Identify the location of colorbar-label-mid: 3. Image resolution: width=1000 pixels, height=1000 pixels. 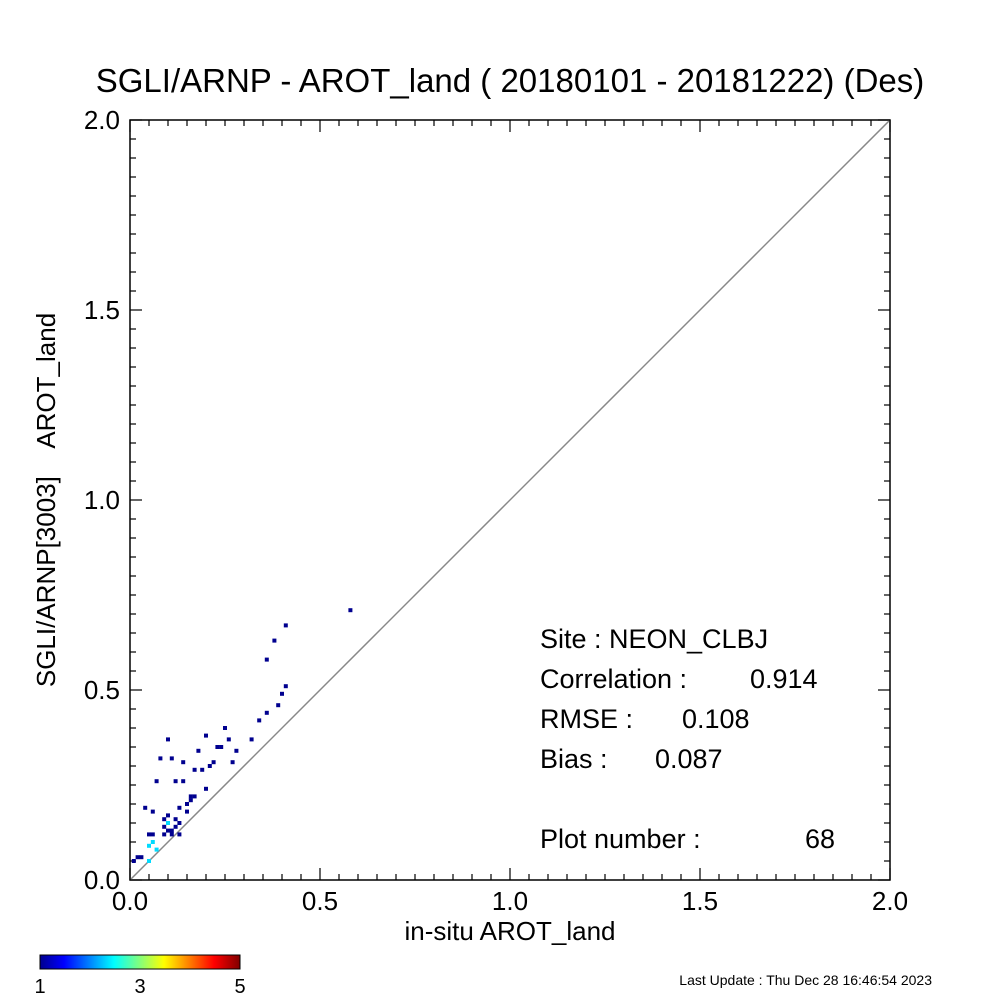
(139, 987).